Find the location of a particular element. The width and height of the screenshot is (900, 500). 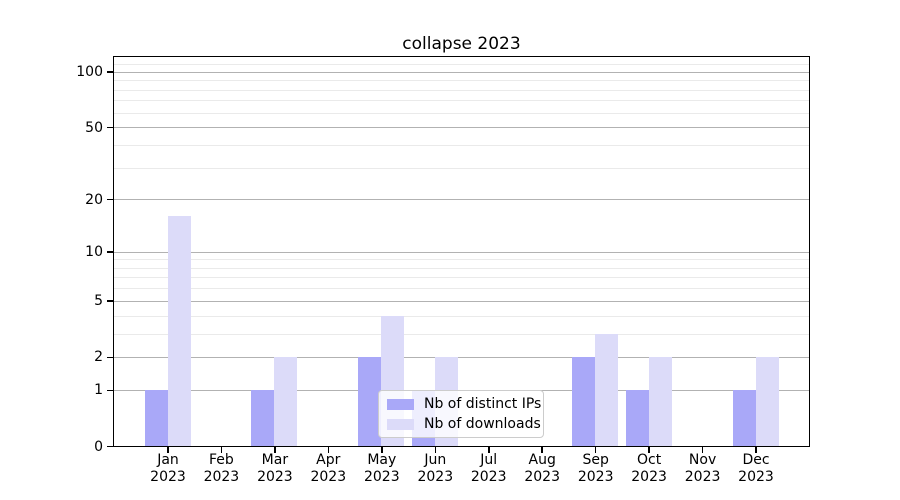

x-tick-label: Jan 2023 is located at coordinates (168, 469).